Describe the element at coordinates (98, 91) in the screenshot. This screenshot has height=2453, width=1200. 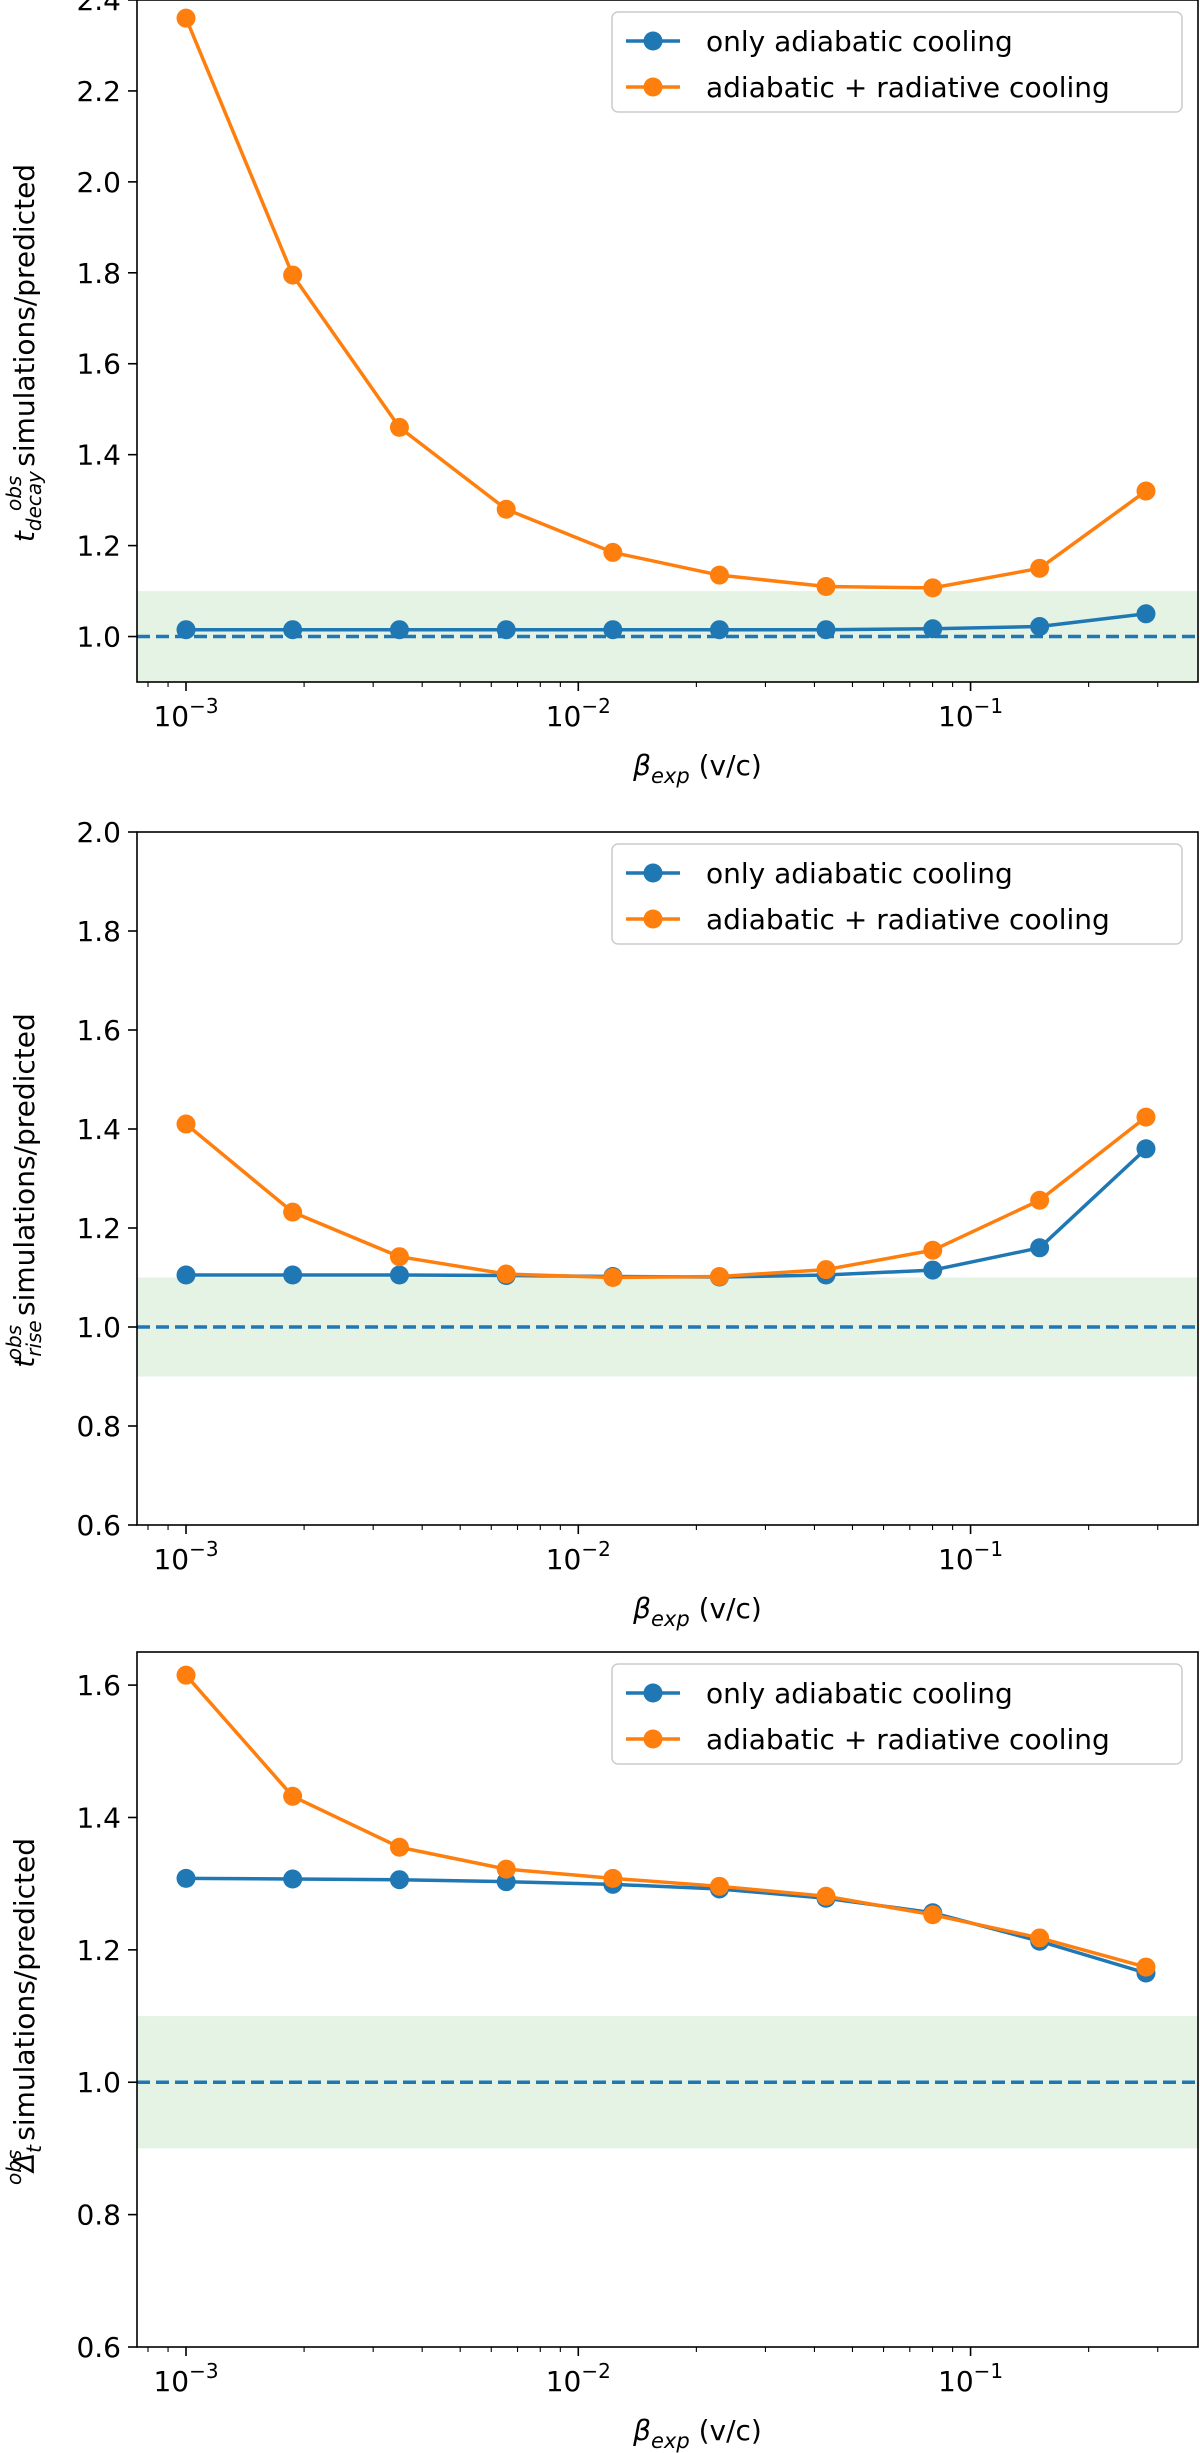
I see `y-tick-label: 2.2` at that location.